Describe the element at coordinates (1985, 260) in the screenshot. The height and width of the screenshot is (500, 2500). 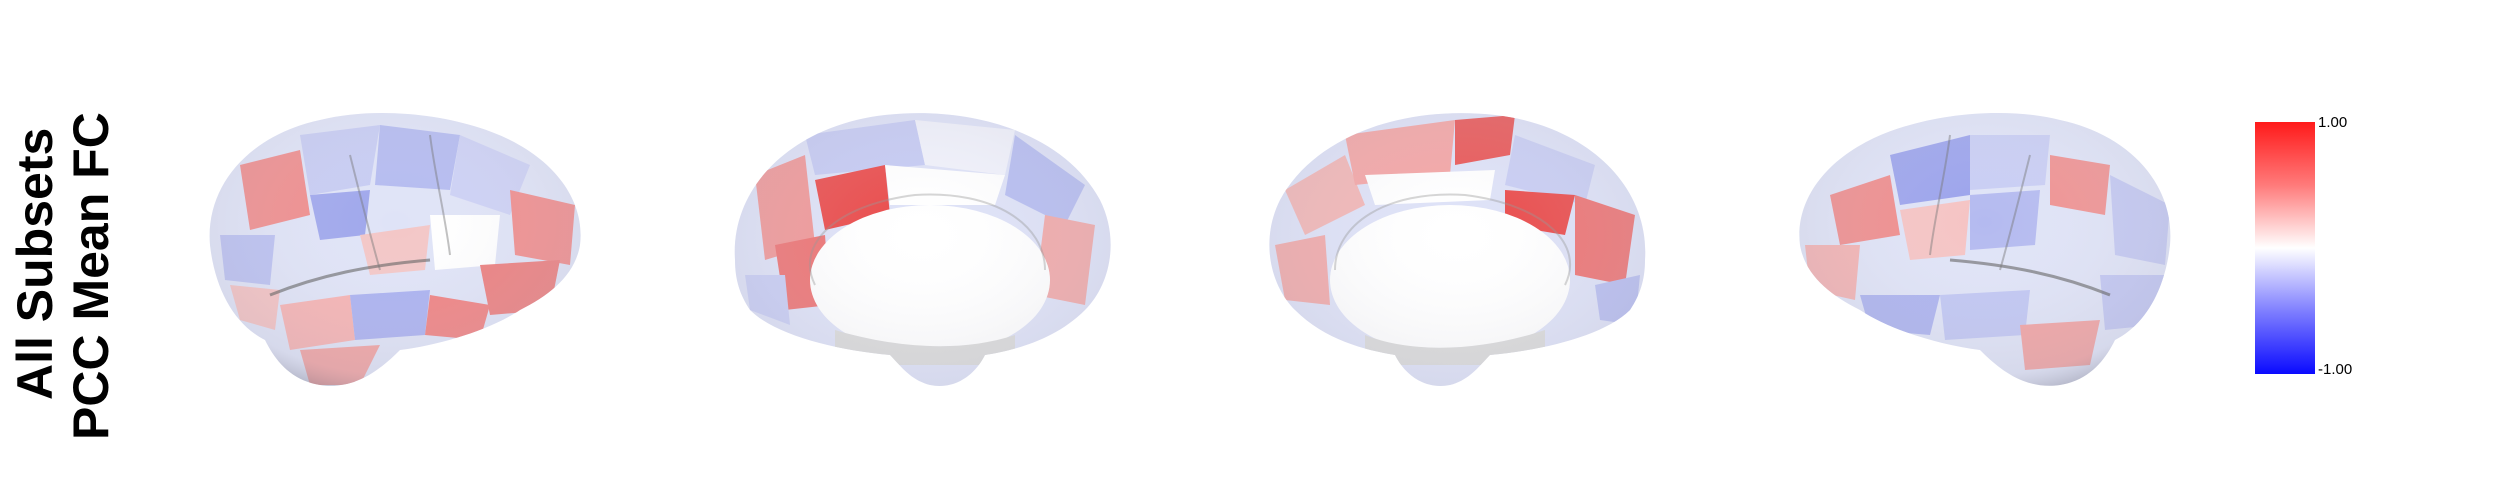
I see `brain-right-lateral-view` at that location.